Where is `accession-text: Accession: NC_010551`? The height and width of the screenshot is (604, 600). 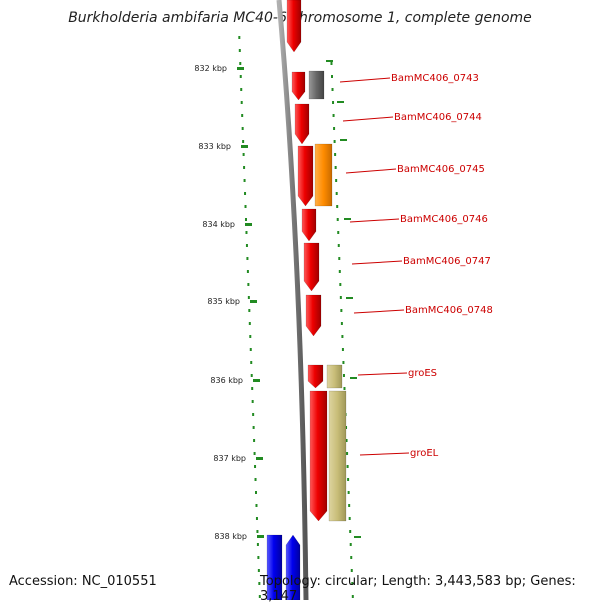 accession-text: Accession: NC_010551 is located at coordinates (83, 581).